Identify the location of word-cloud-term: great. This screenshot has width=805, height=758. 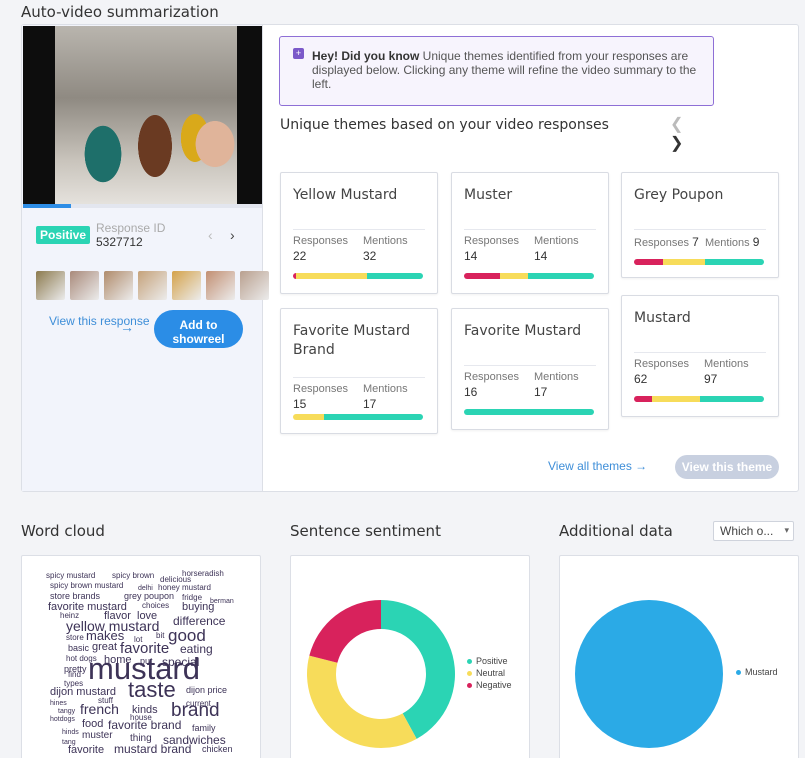
(105, 646).